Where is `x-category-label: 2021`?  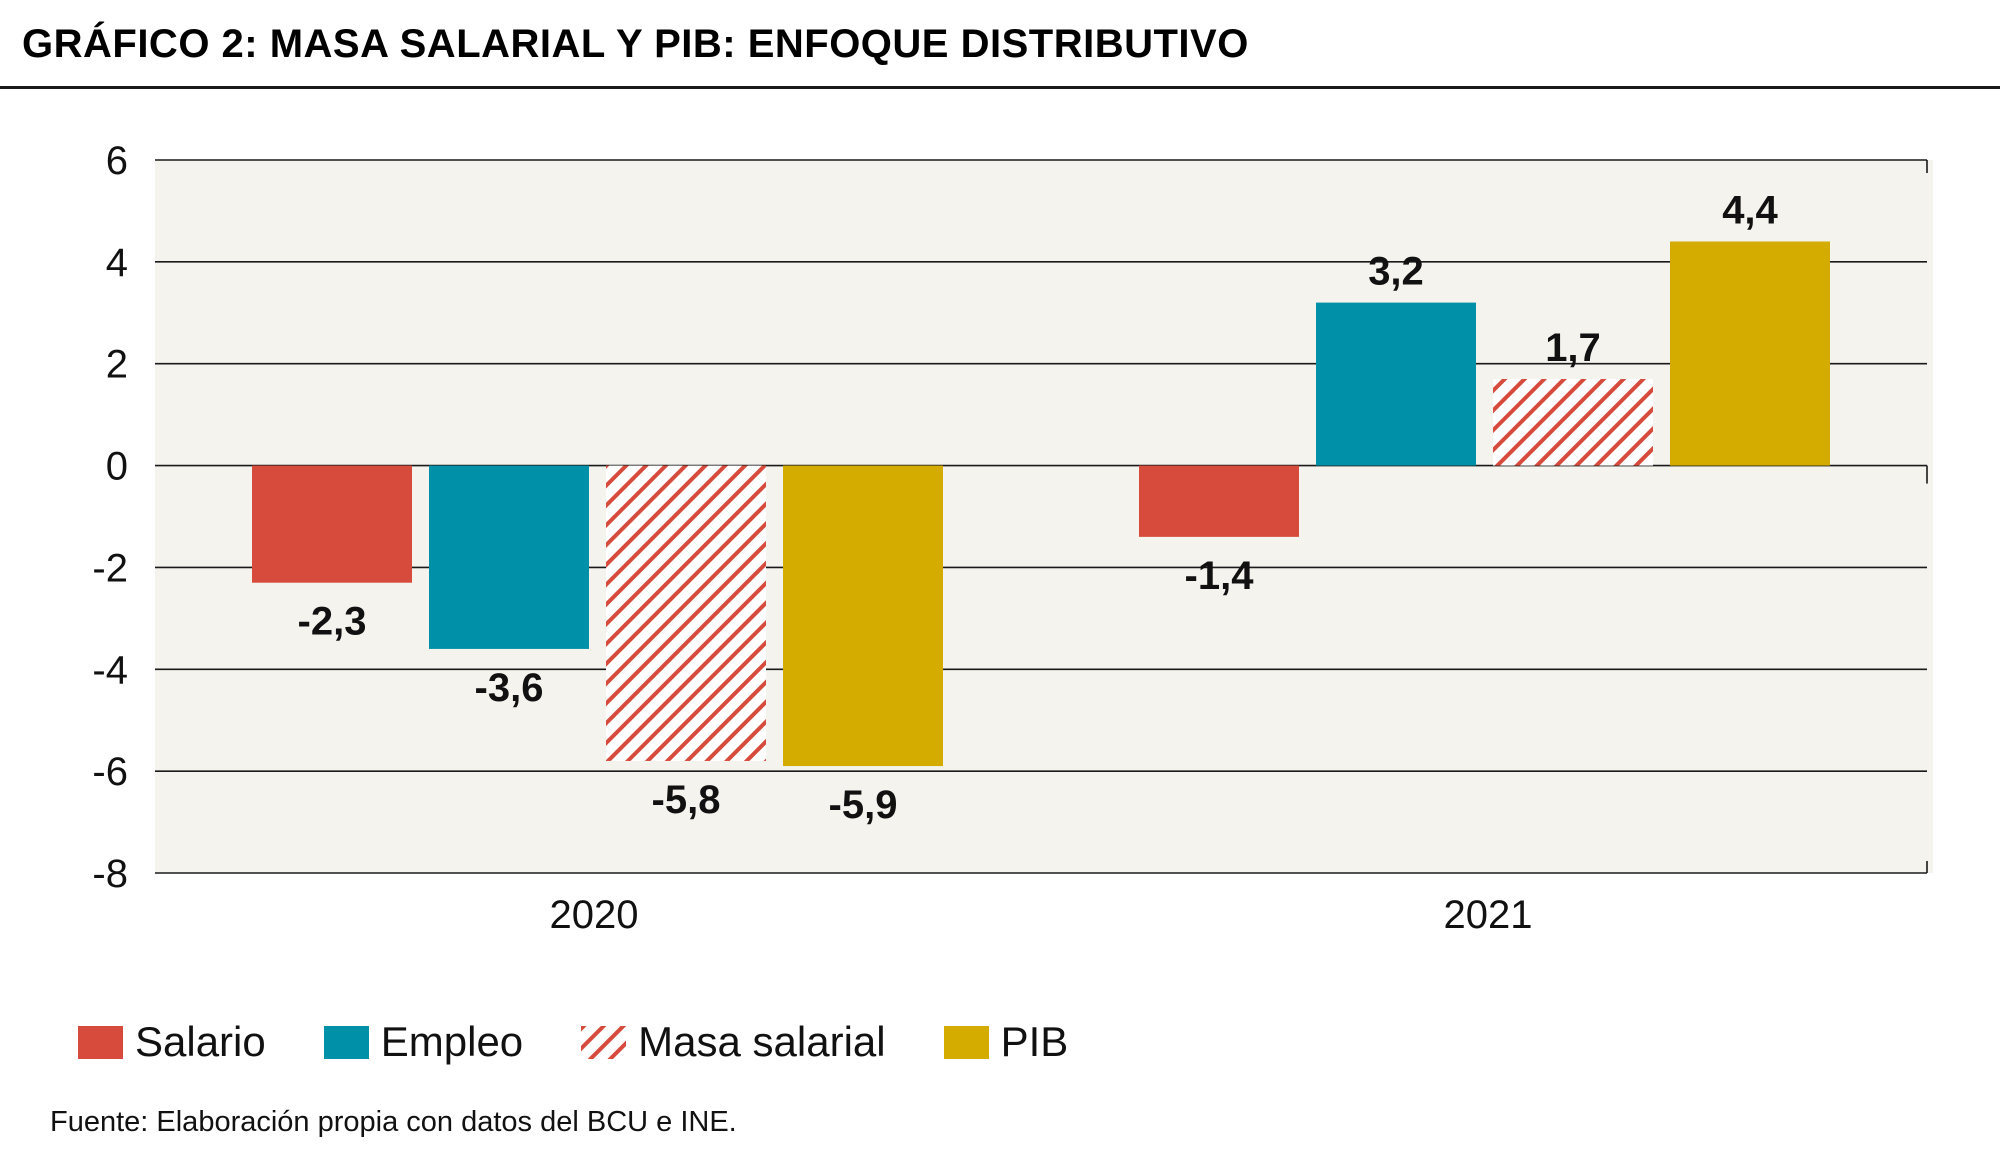 x-category-label: 2021 is located at coordinates (1488, 915).